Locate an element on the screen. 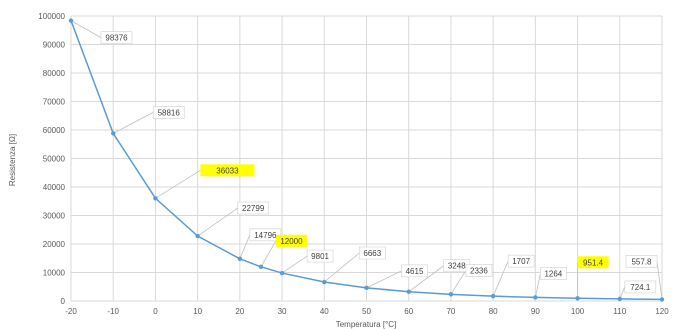 This screenshot has height=329, width=679. y-tick-label: 100000 is located at coordinates (51, 16).